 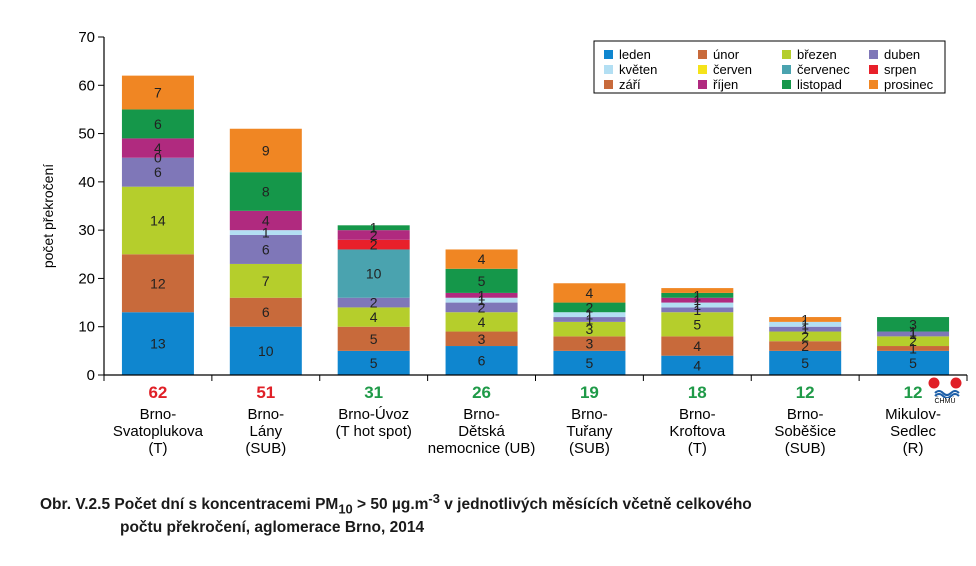 What do you see at coordinates (266, 281) in the screenshot?
I see `data-label: 7` at bounding box center [266, 281].